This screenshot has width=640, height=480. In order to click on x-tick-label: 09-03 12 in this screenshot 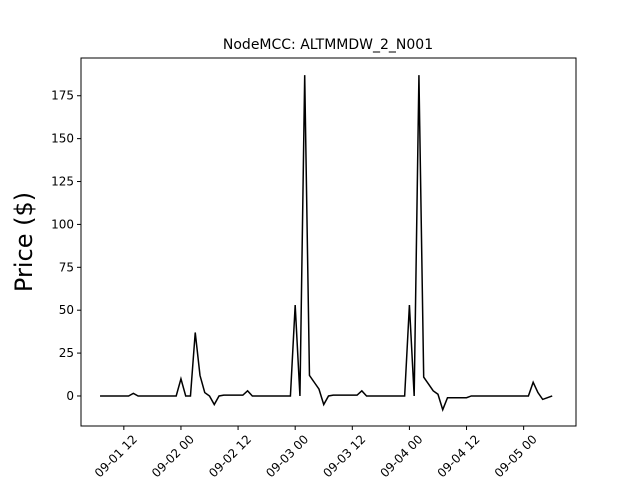, I will do `click(344, 456)`.